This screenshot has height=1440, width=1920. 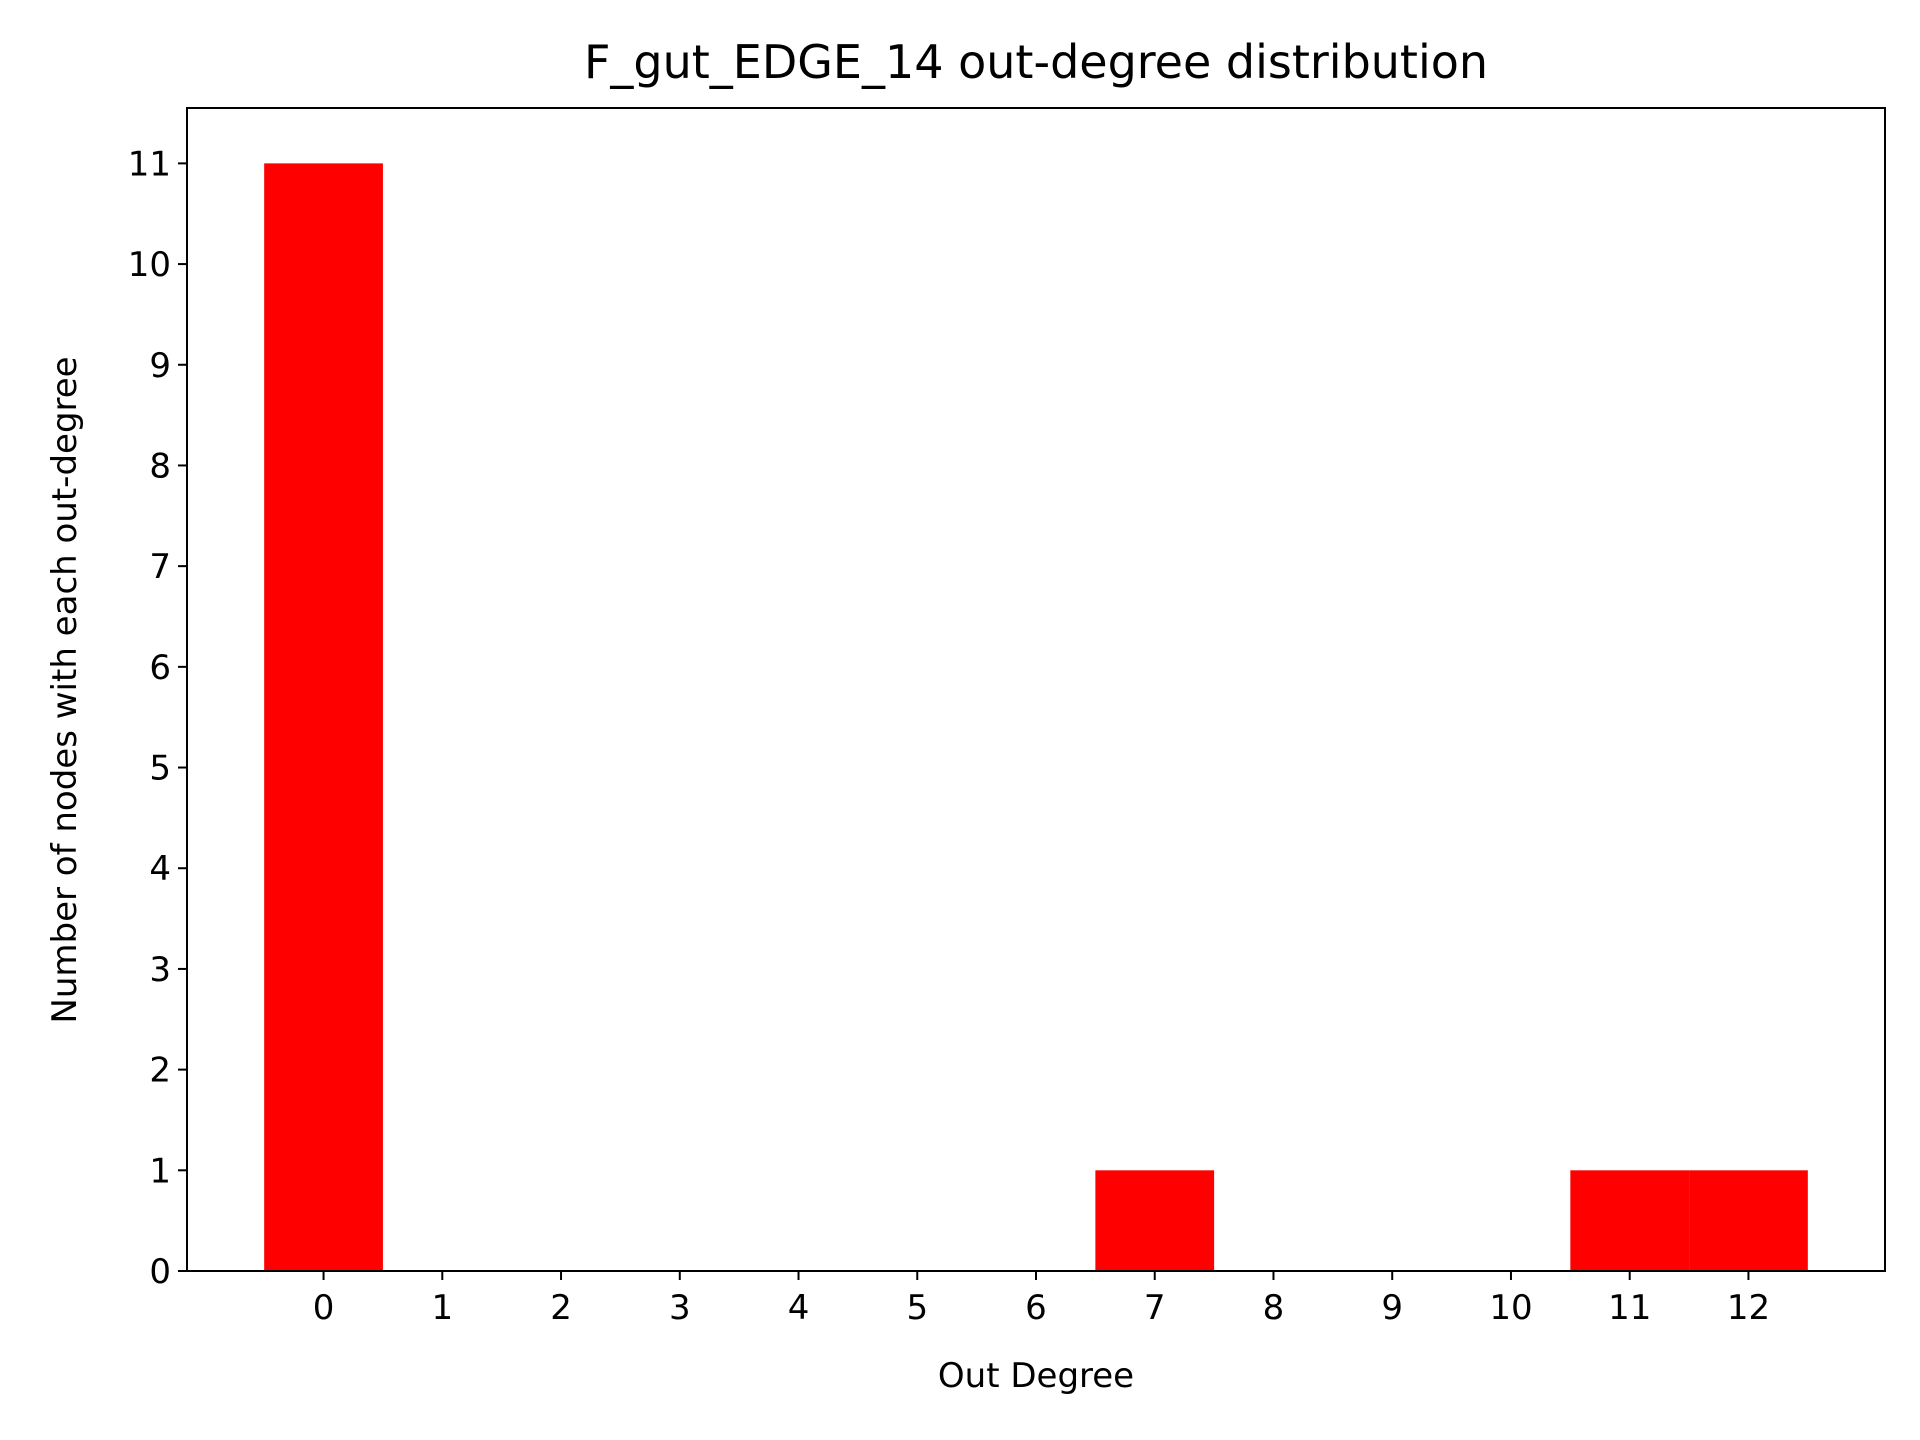 I want to click on x-tick-label: 0, so click(x=324, y=1308).